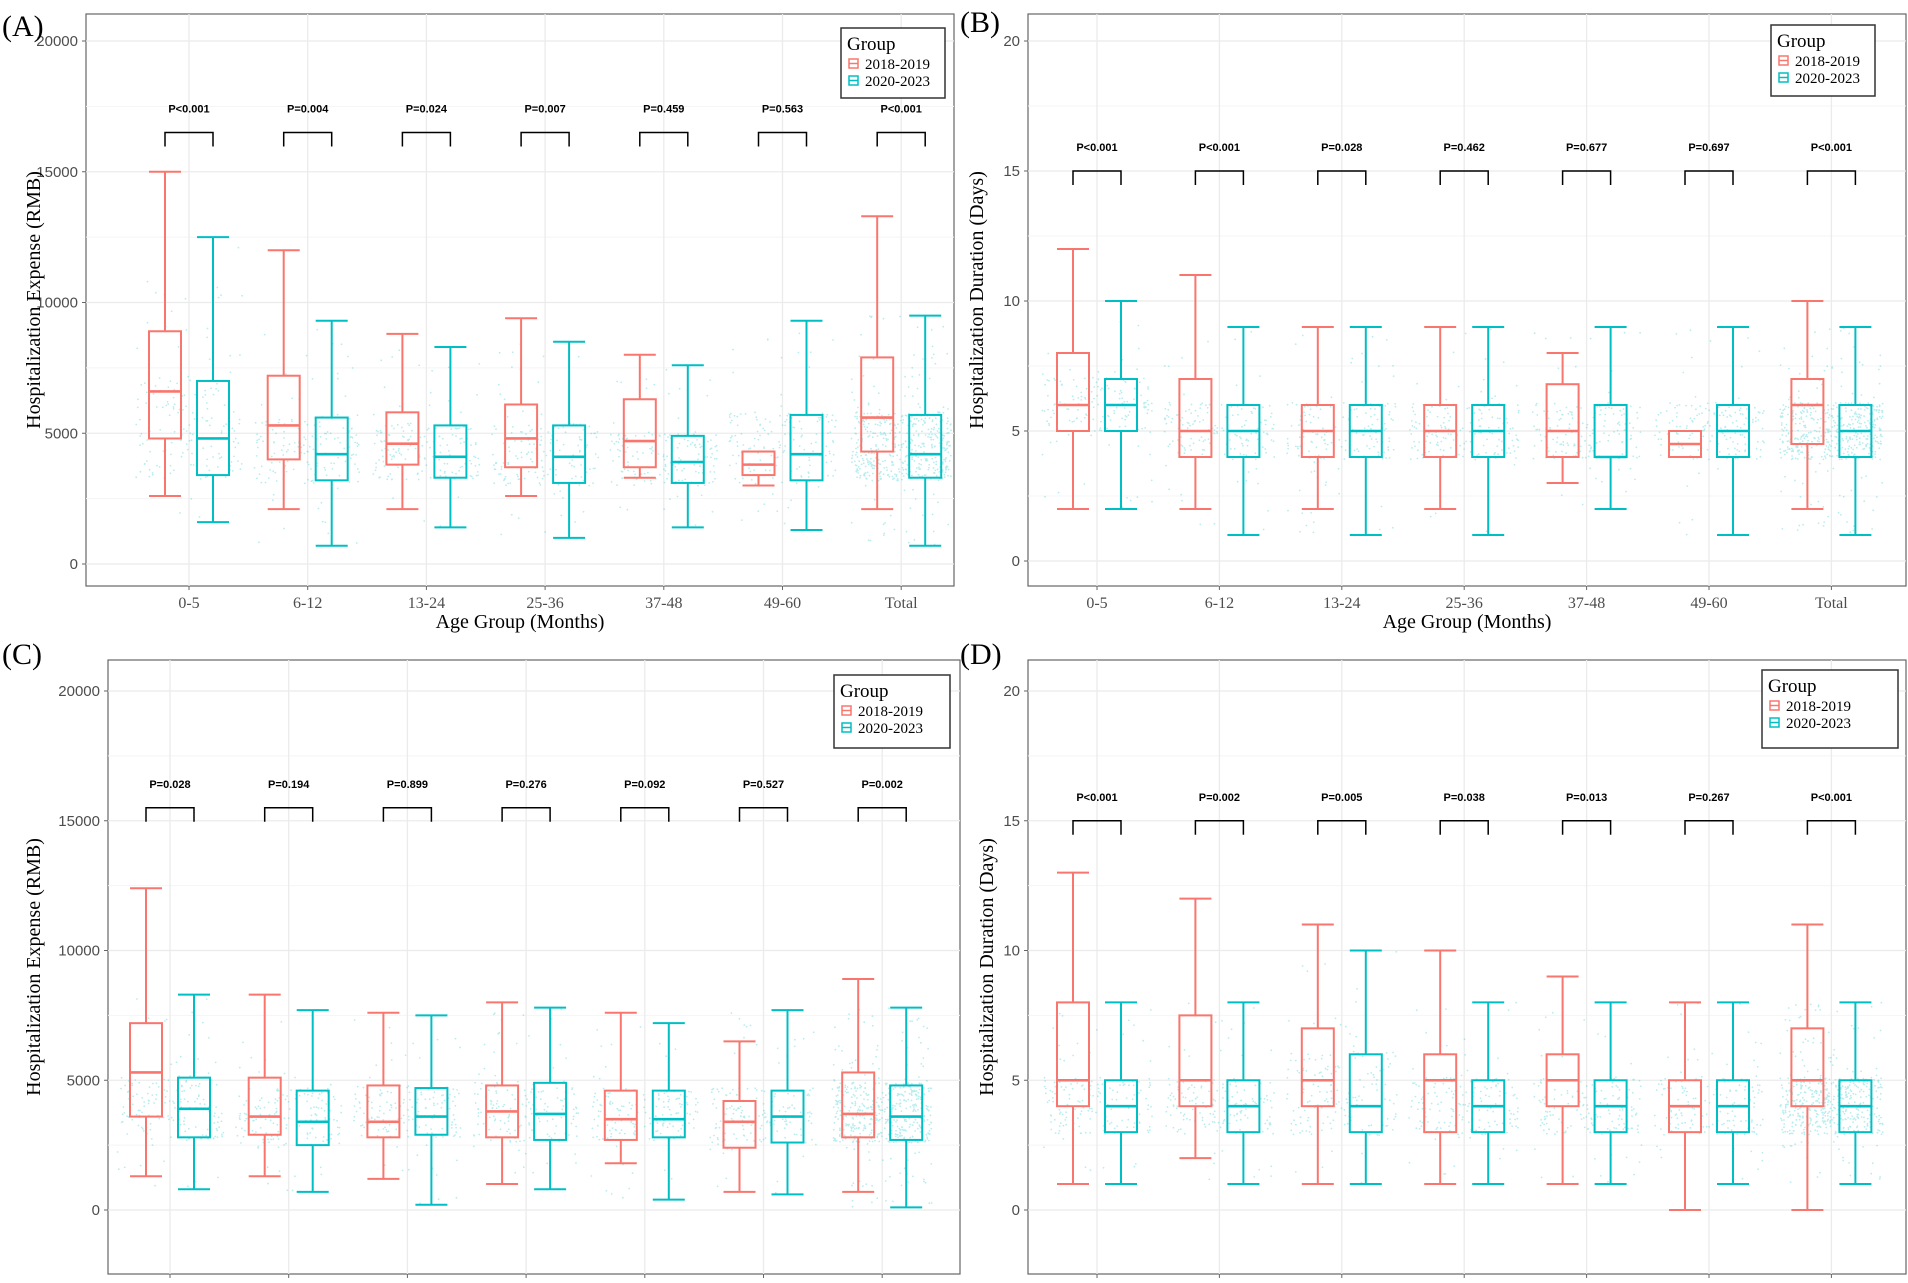 The width and height of the screenshot is (1908, 1283). I want to click on y-tick-label: 5000, so click(61, 433).